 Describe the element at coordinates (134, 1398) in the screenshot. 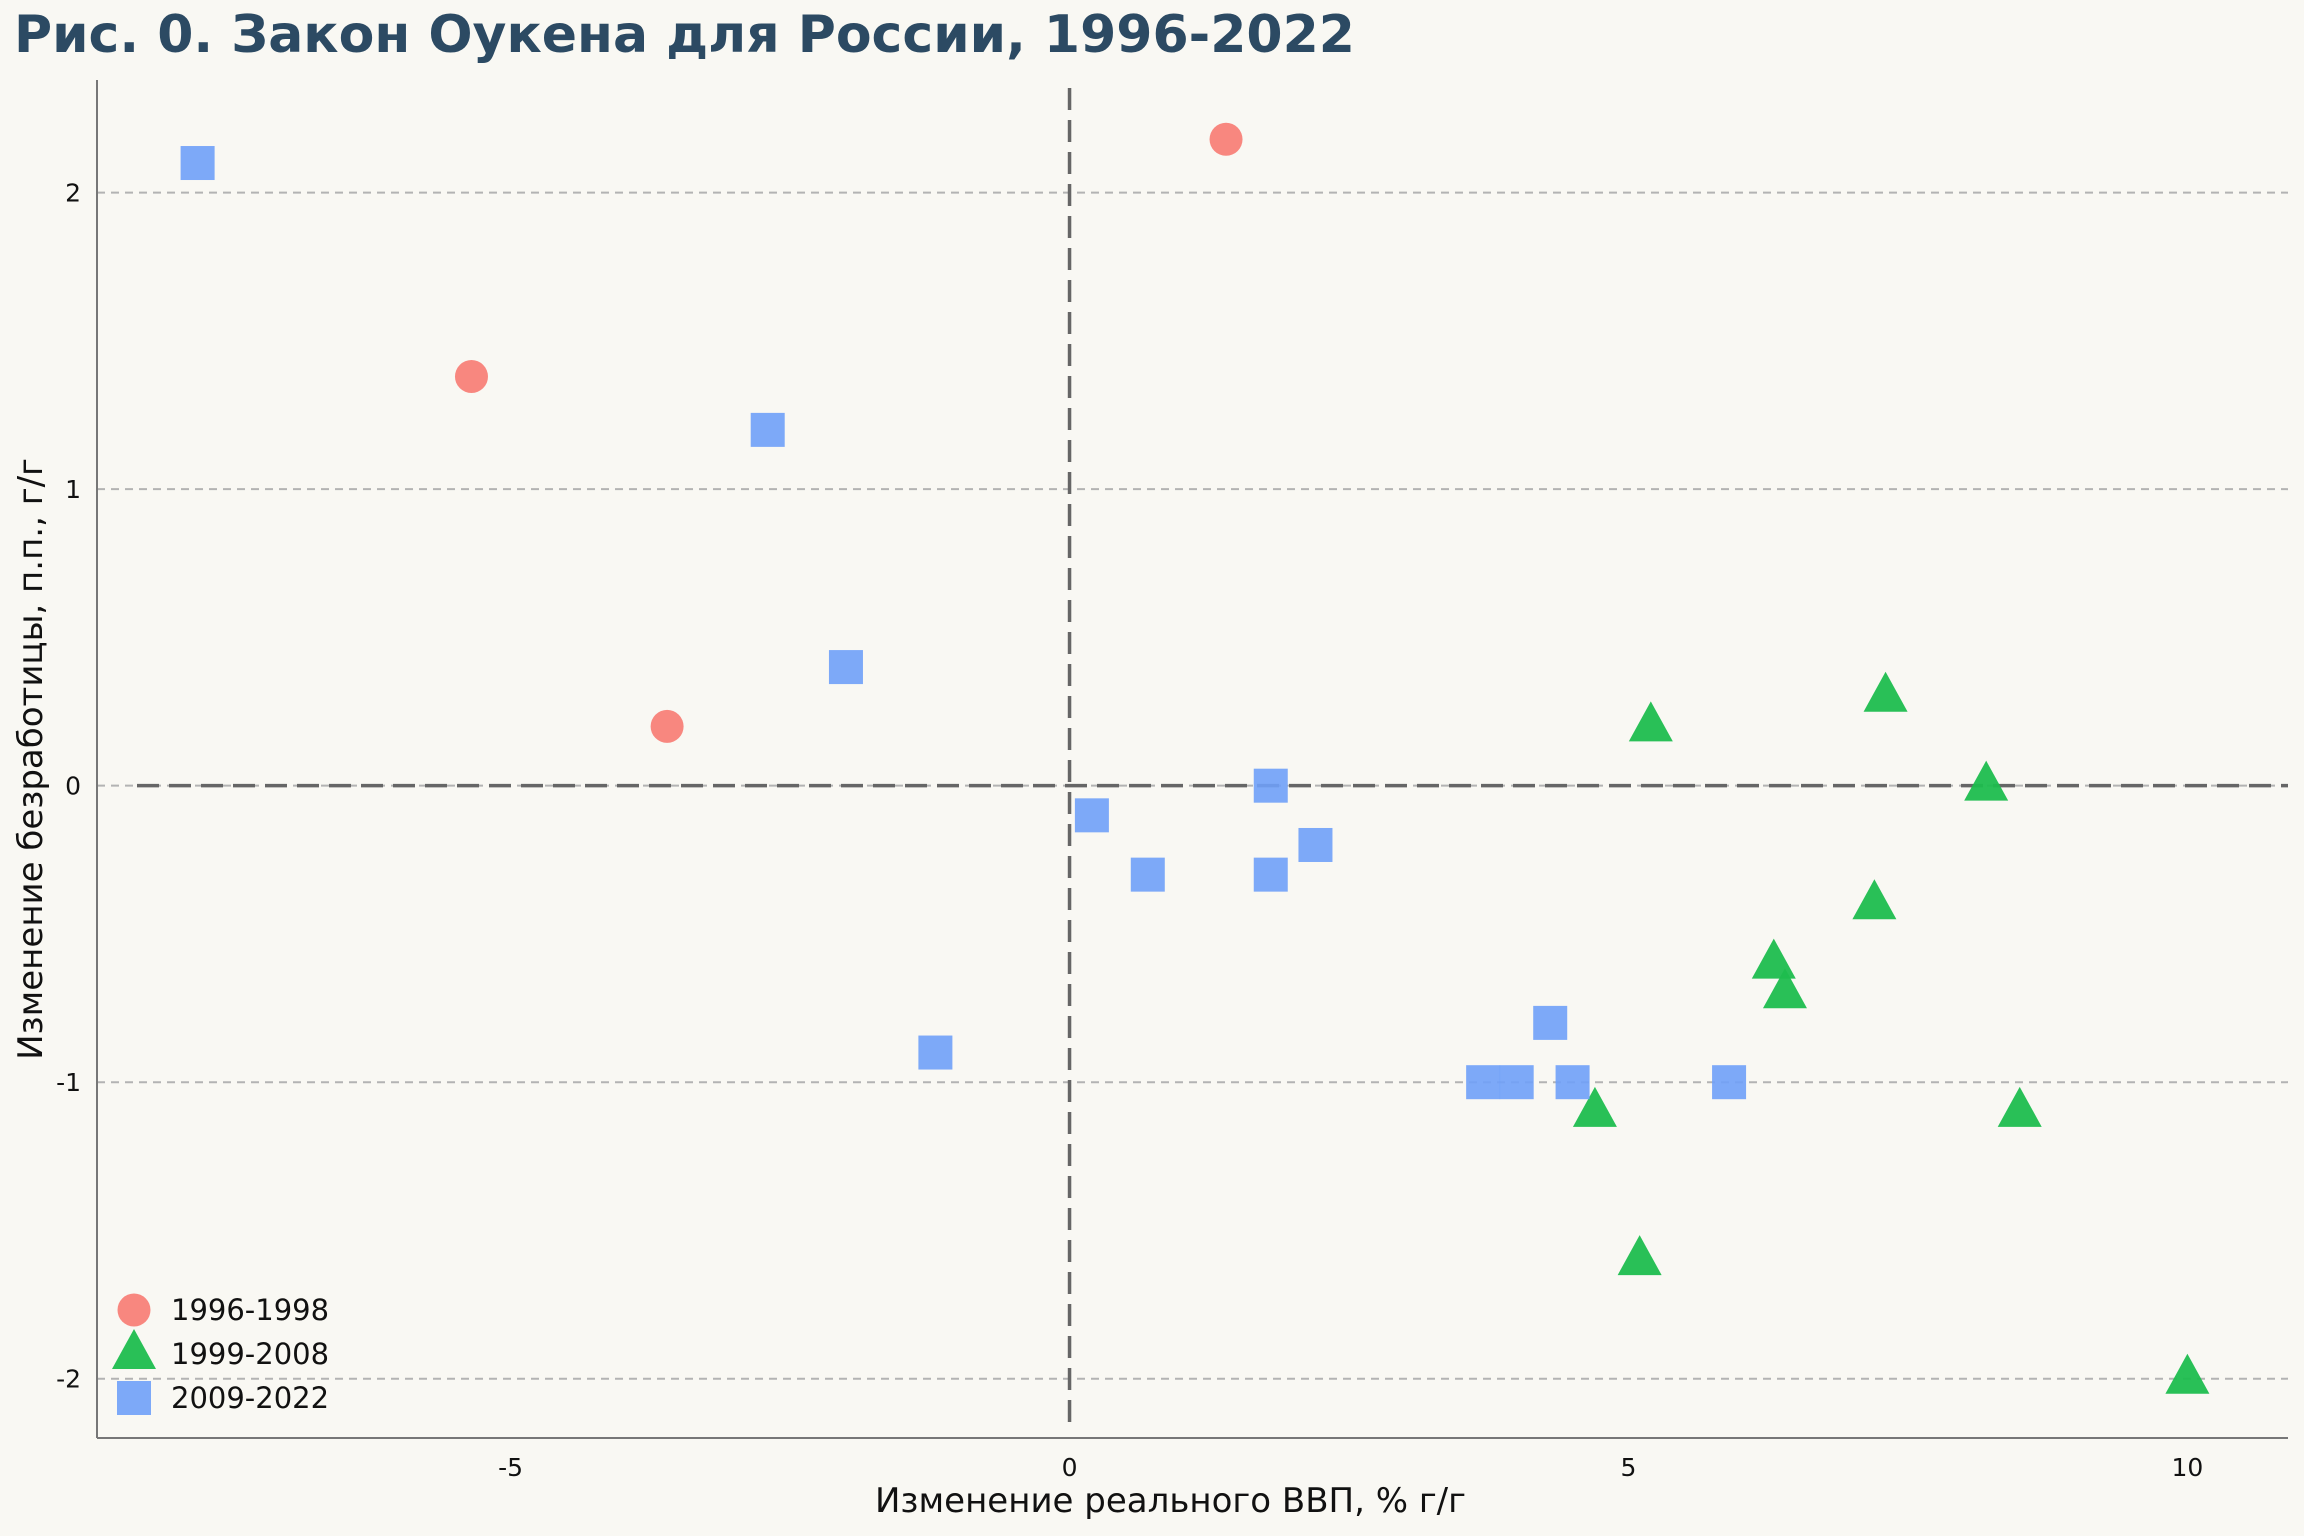

I see `legend-marker-square` at that location.